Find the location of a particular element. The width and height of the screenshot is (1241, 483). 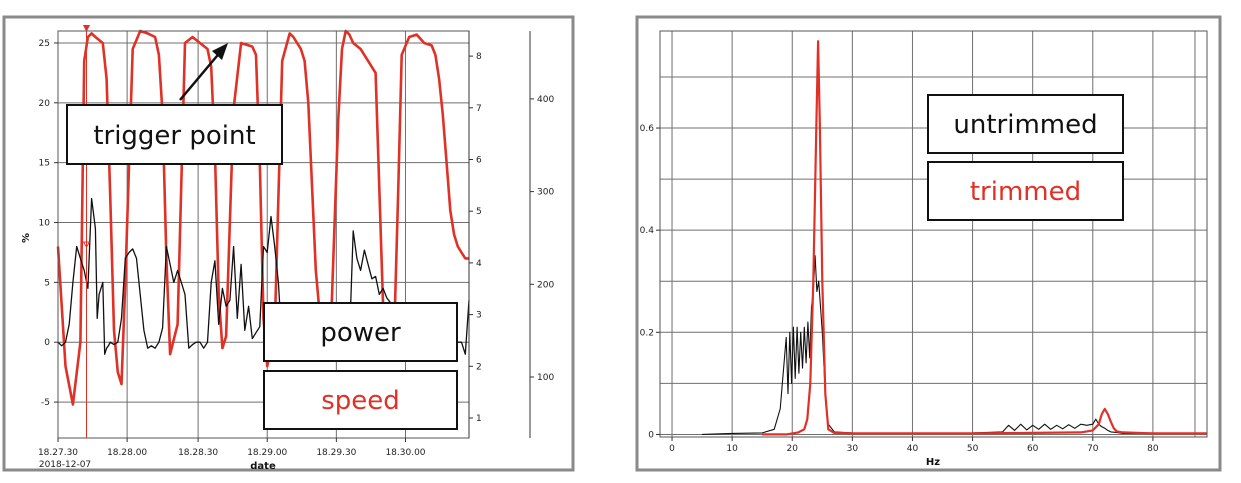

y2-tick-label: 1 is located at coordinates (479, 419).